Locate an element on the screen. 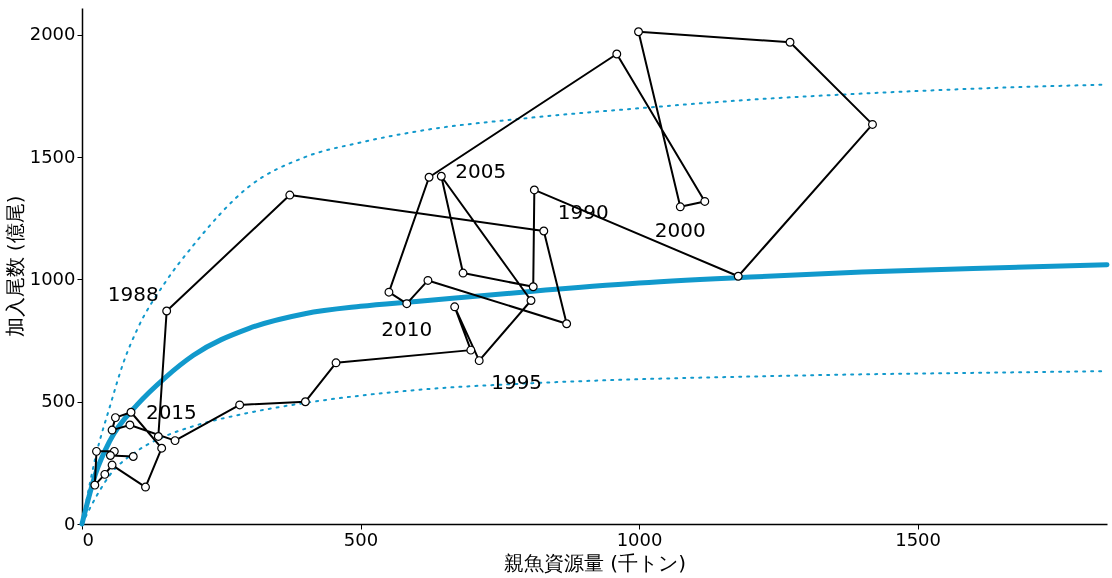 The image size is (1112, 578). x-tick-label: 500 is located at coordinates (361, 539).